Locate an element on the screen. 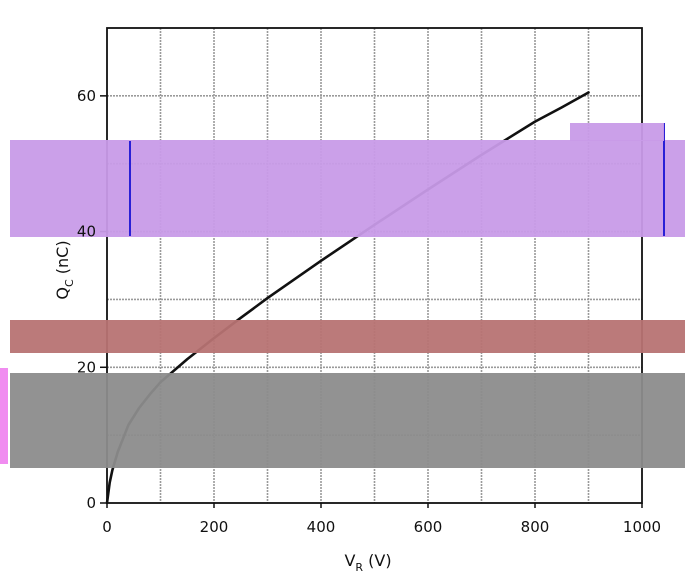  x-tick-label: 600 is located at coordinates (428, 527).